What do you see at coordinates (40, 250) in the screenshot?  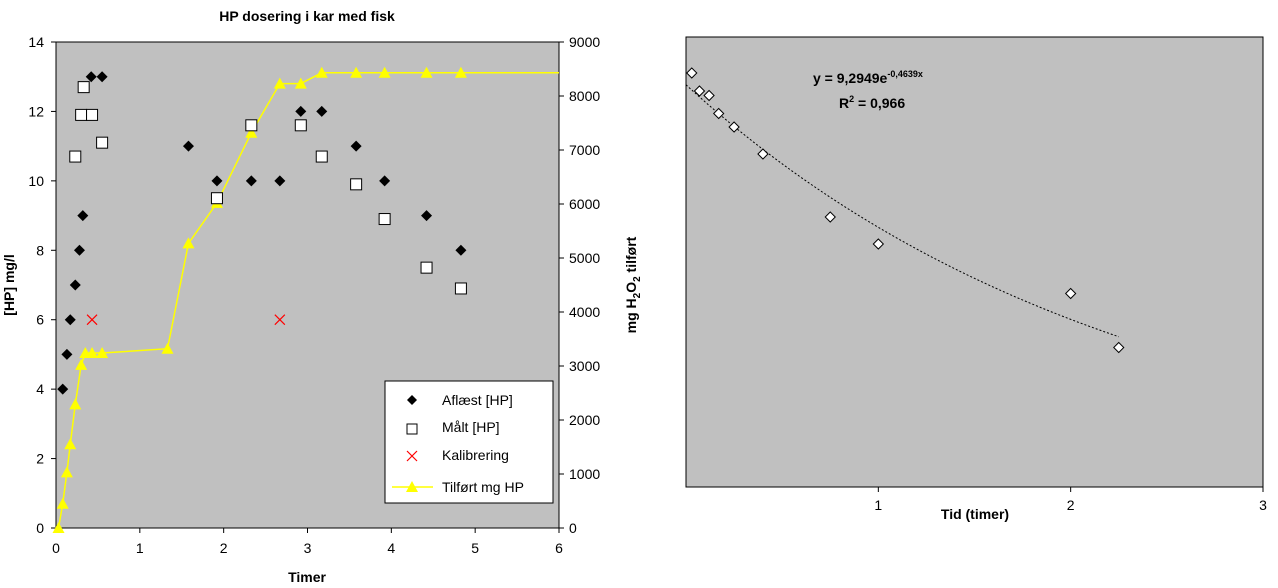 I see `y-tick-label: 8` at bounding box center [40, 250].